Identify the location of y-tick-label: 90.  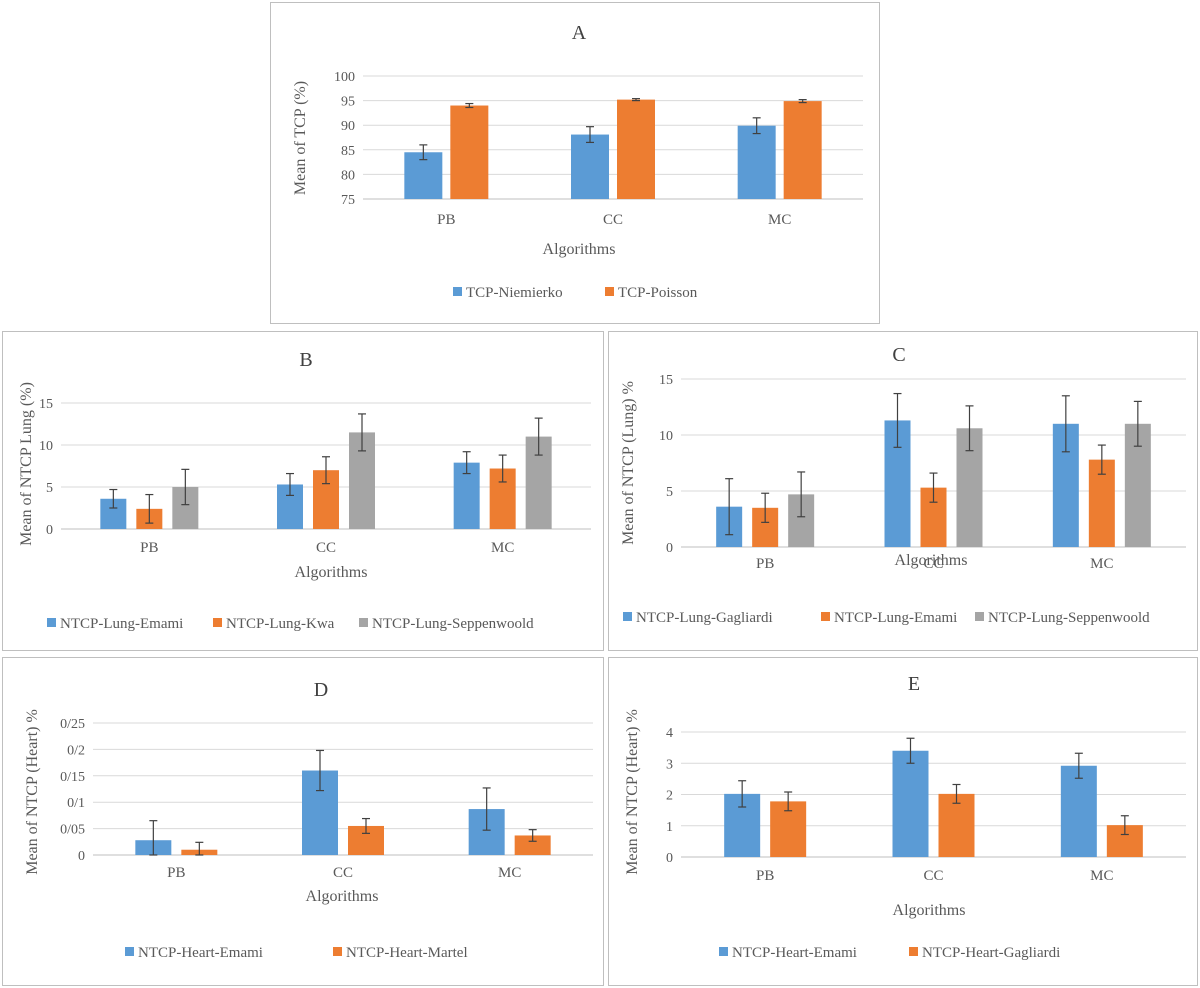
(348, 126).